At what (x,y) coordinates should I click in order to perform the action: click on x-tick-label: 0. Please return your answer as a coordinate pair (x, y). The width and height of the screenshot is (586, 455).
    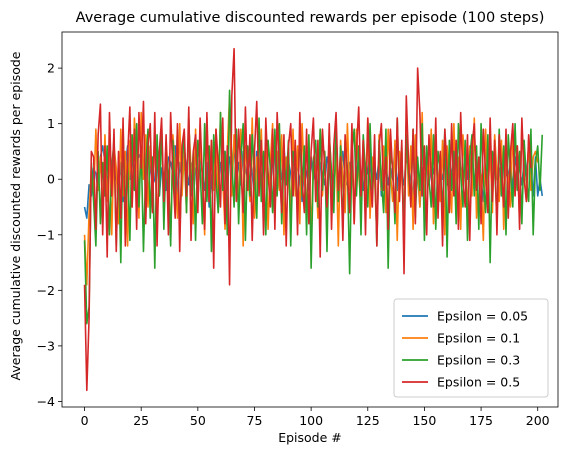
    Looking at the image, I should click on (85, 420).